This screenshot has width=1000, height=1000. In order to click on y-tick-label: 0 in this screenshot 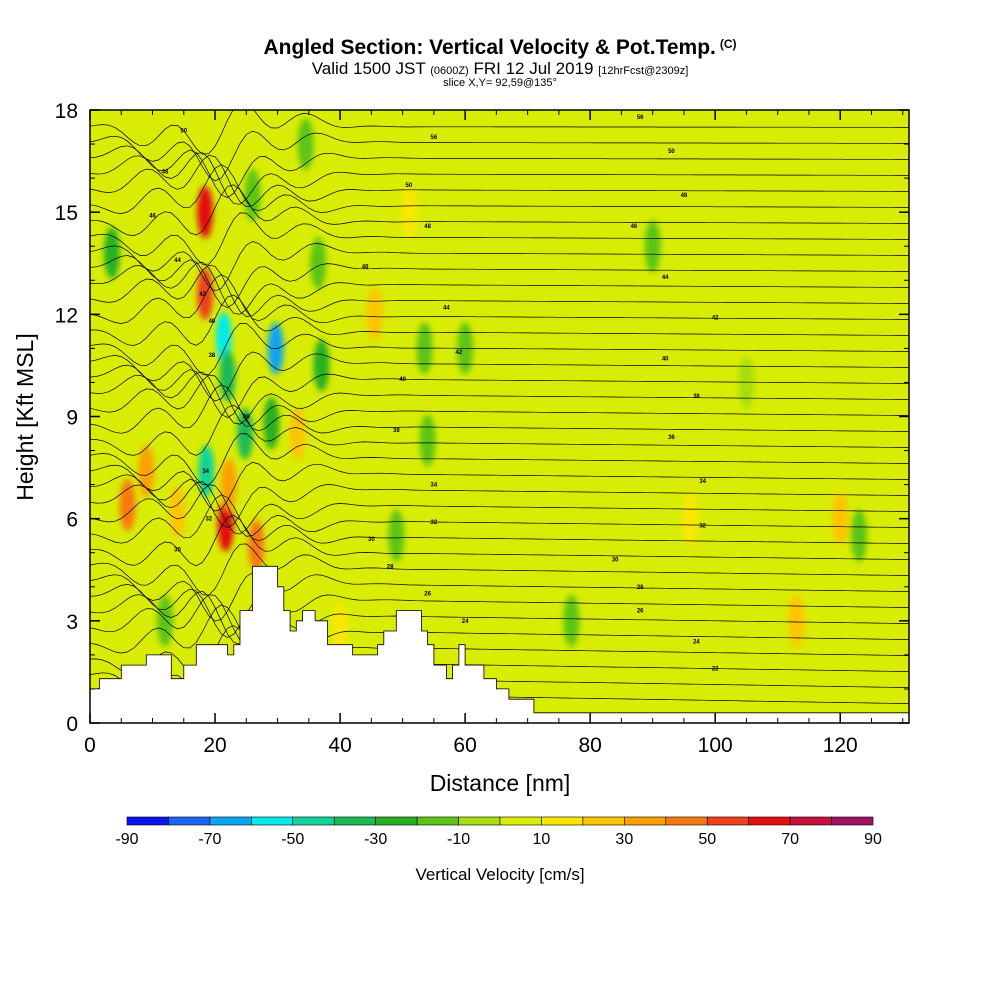, I will do `click(72, 724)`.